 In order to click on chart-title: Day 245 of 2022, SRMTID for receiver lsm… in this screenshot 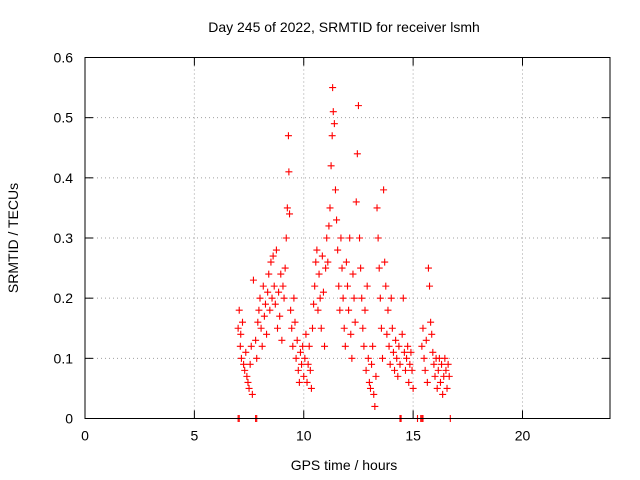, I will do `click(344, 27)`.